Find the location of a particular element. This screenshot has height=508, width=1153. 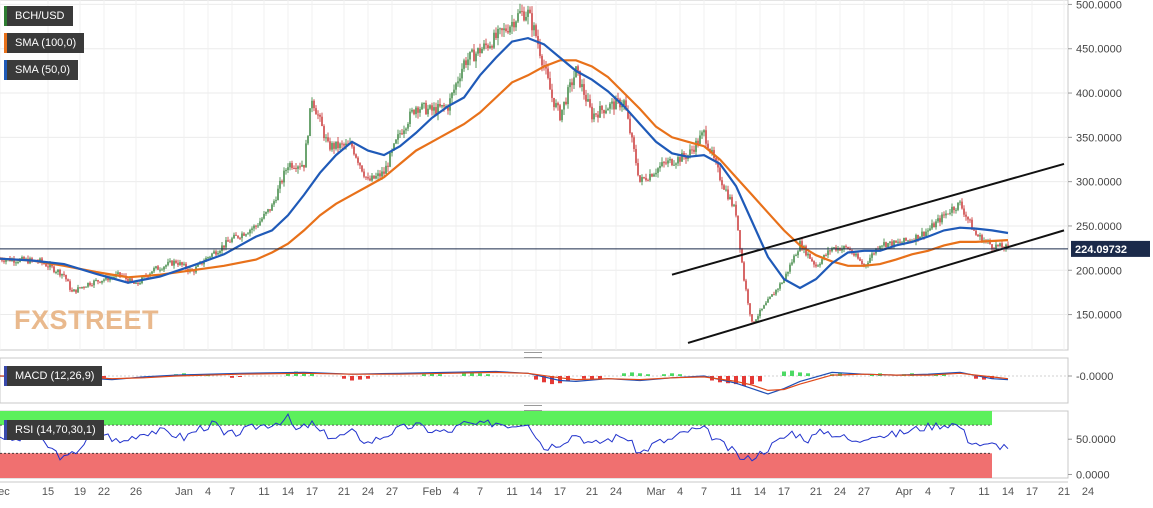

time-tick-label: Mar is located at coordinates (656, 492).